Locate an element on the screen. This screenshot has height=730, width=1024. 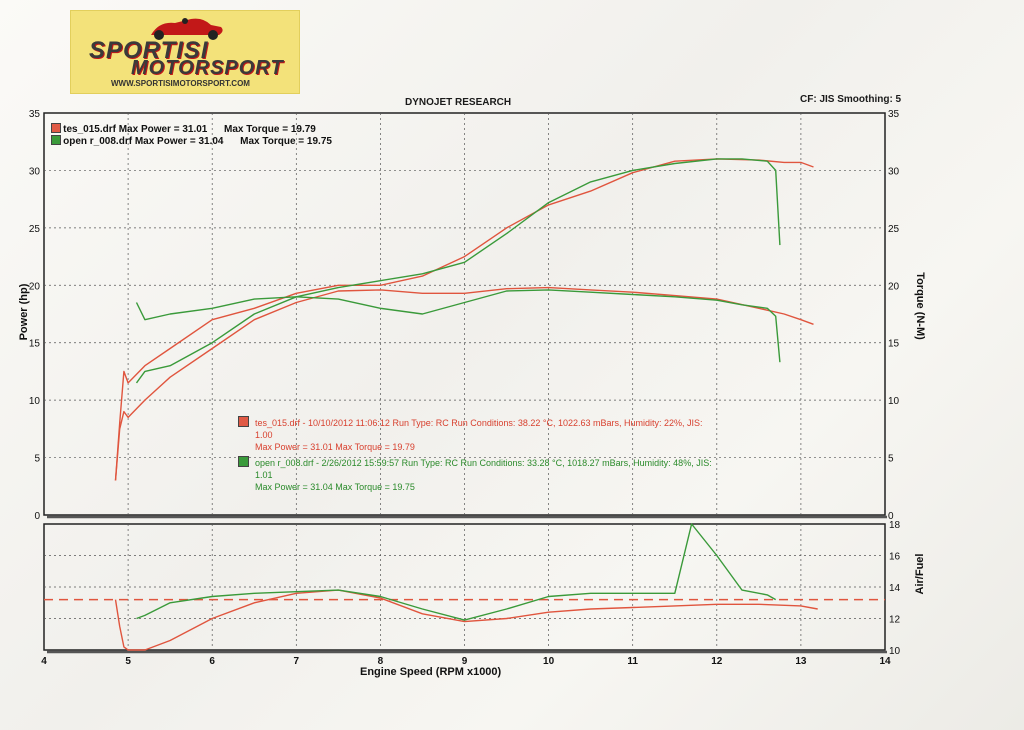
y-tick-label-airfuel: 12 is located at coordinates (895, 620).